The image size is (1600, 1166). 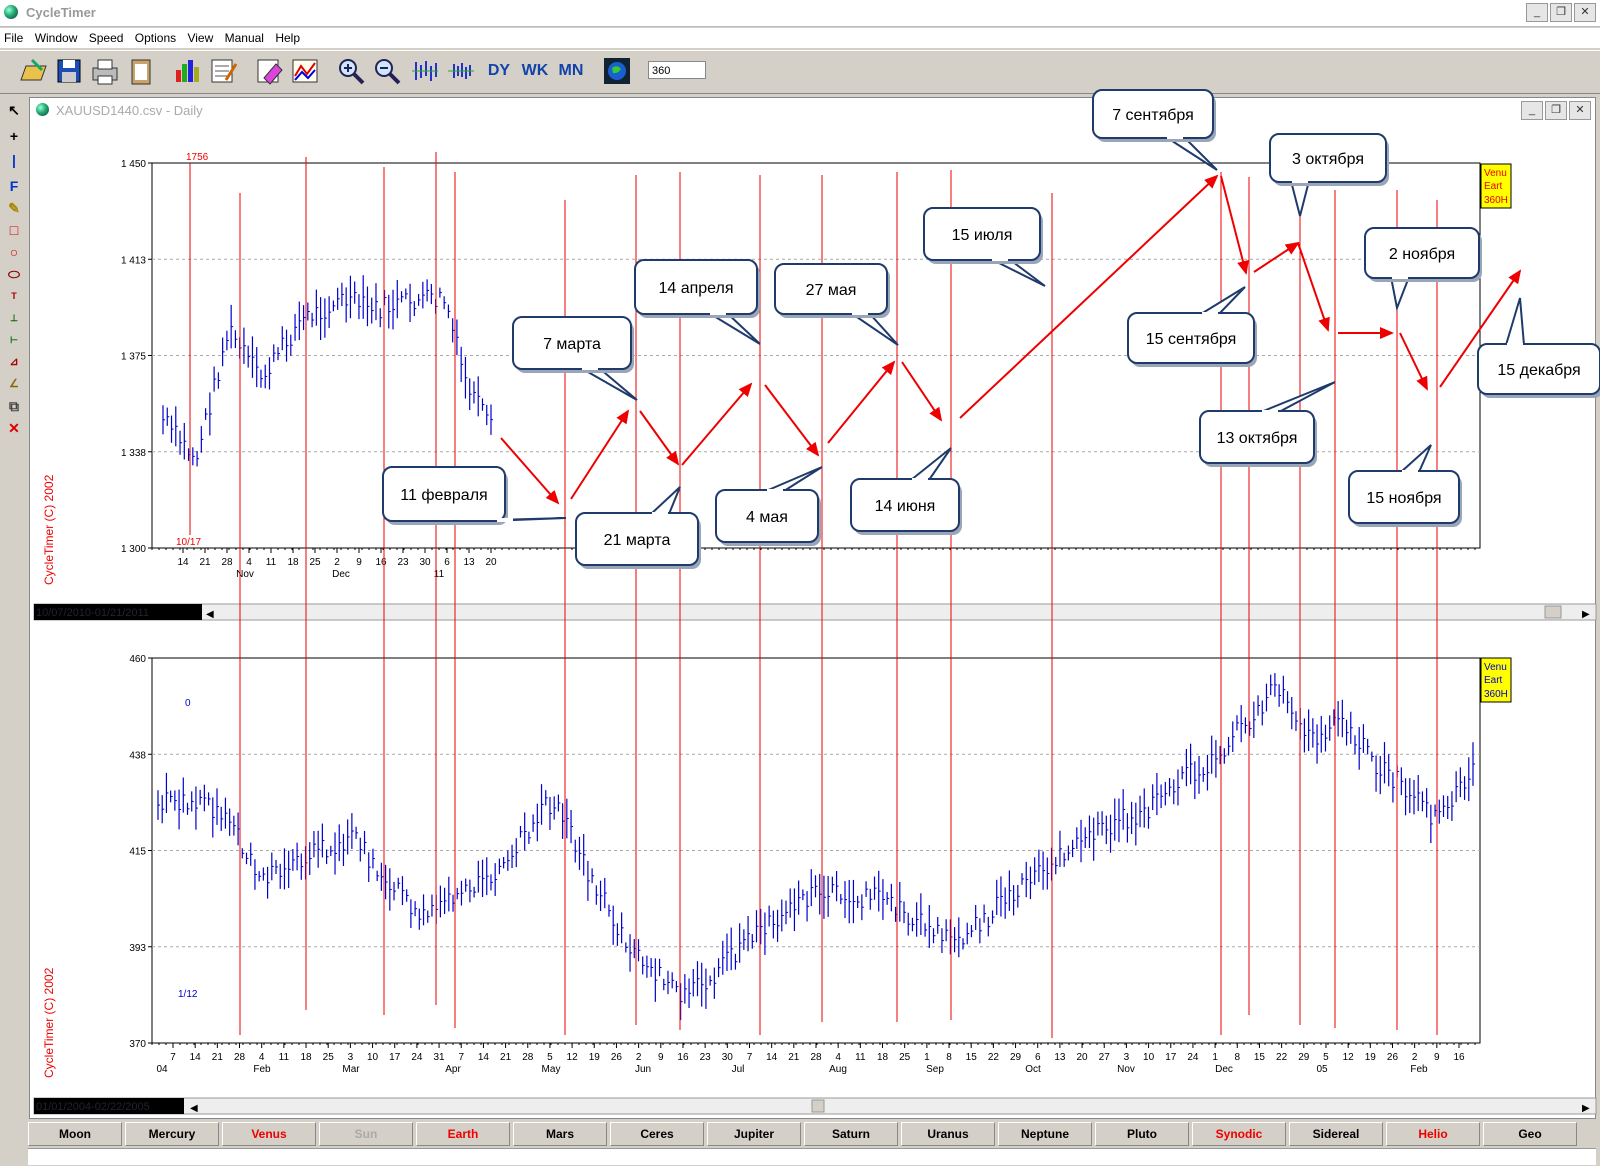 I want to click on time-tool-icon: ⊢, so click(x=14, y=340).